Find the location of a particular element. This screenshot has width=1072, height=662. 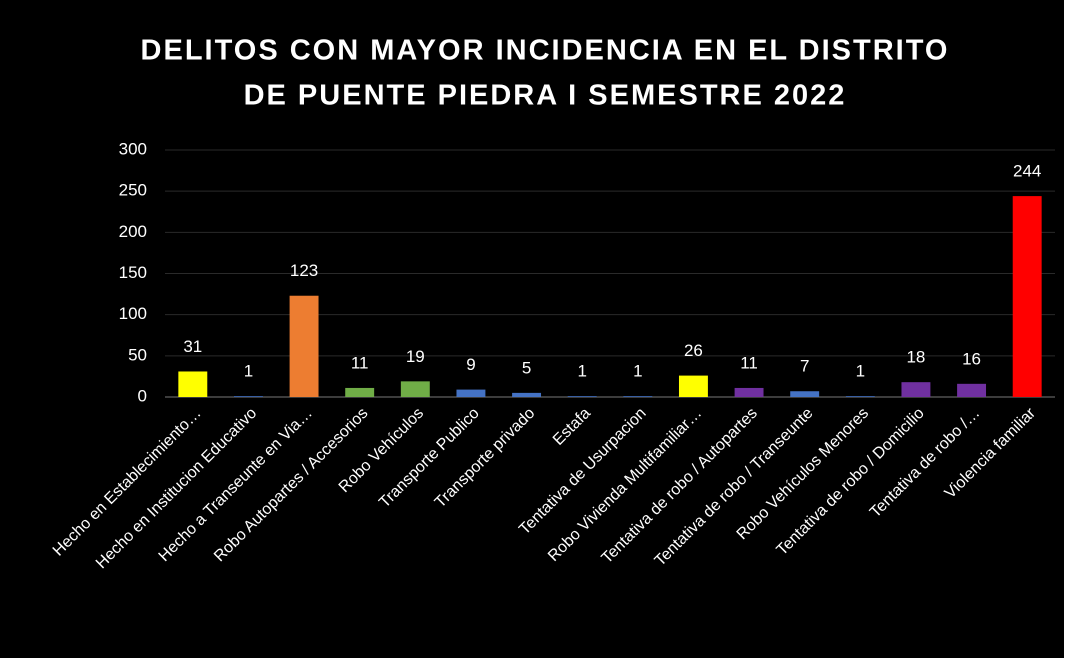

value-label: 7 is located at coordinates (804, 366).